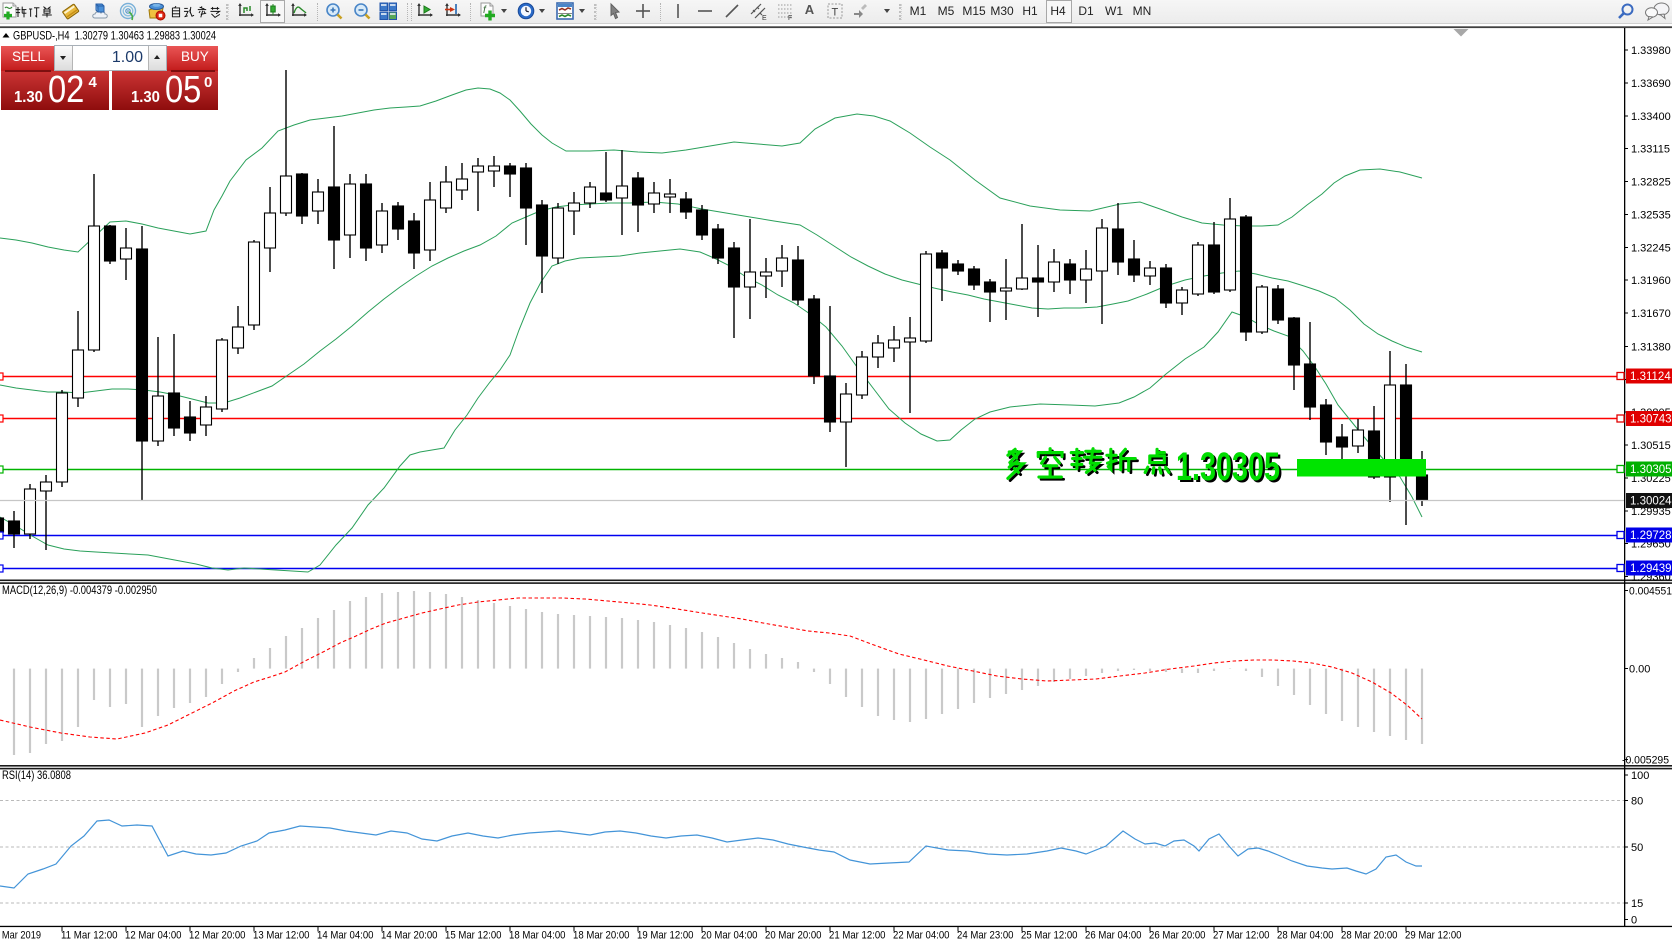 This screenshot has width=1672, height=945. Describe the element at coordinates (473, 936) in the screenshot. I see `svg-text: 15 Mar 12:00` at that location.